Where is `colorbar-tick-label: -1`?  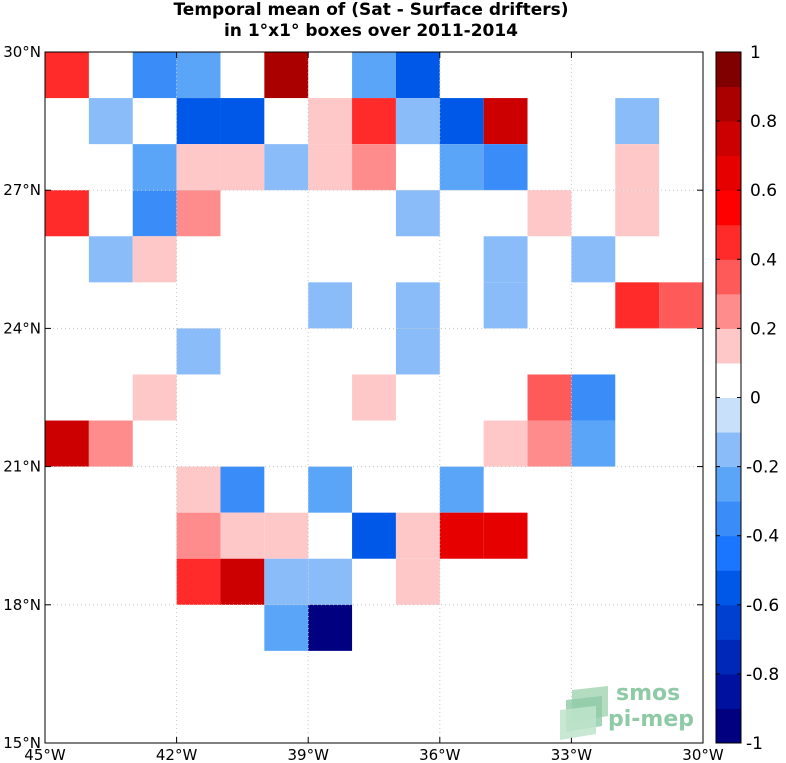
colorbar-tick-label: -1 is located at coordinates (754, 744).